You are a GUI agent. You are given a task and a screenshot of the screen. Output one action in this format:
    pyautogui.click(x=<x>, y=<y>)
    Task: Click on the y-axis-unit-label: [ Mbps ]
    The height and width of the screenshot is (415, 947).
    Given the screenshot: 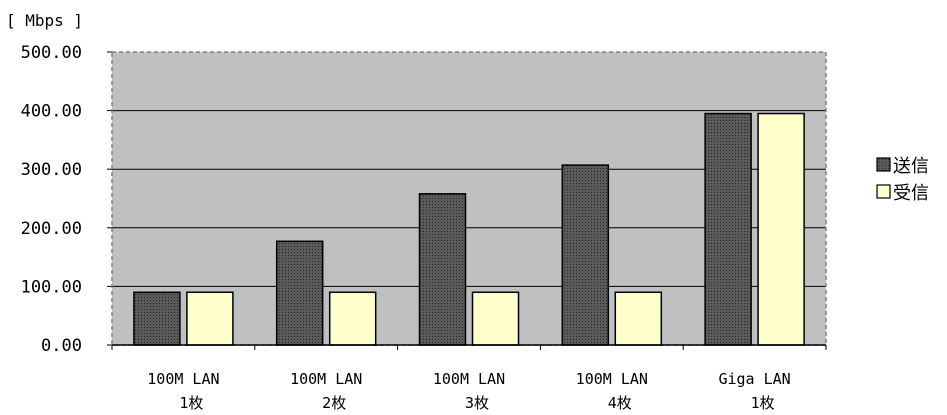 What is the action you would take?
    pyautogui.click(x=44, y=20)
    